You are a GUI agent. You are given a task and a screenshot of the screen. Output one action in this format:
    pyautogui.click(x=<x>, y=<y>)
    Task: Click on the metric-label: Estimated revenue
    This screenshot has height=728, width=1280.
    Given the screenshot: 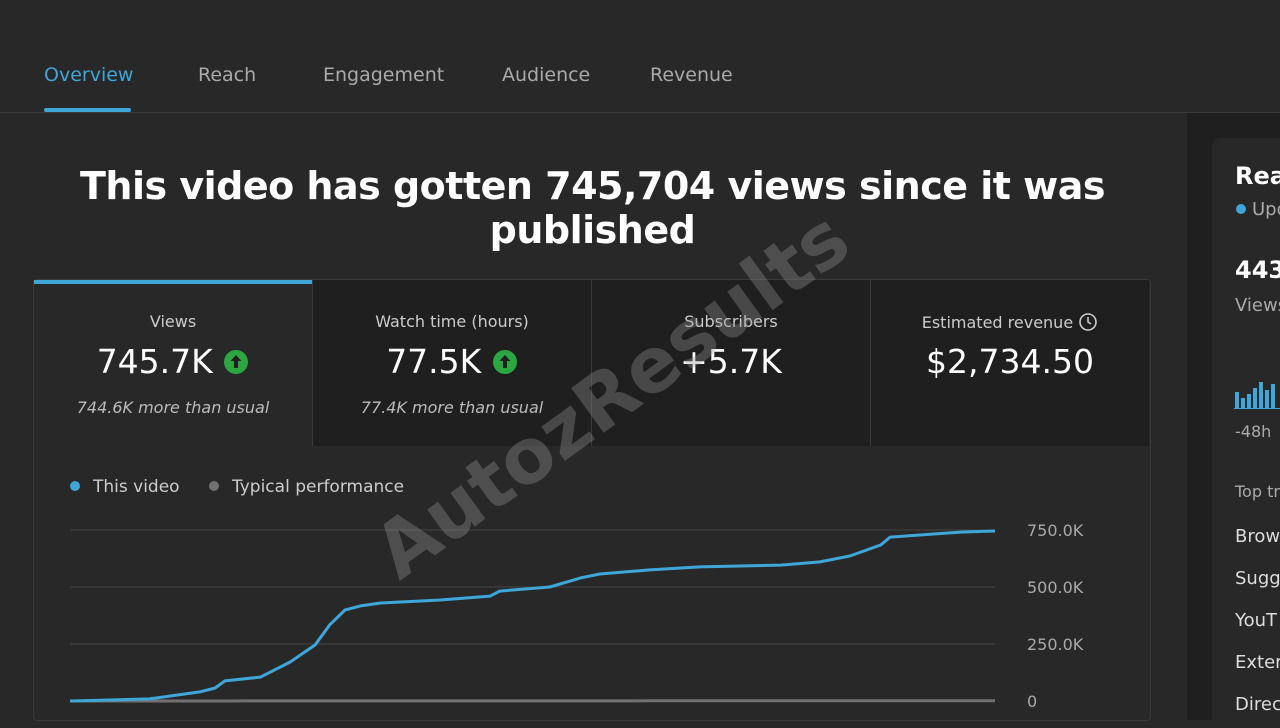 What is the action you would take?
    pyautogui.click(x=1010, y=322)
    